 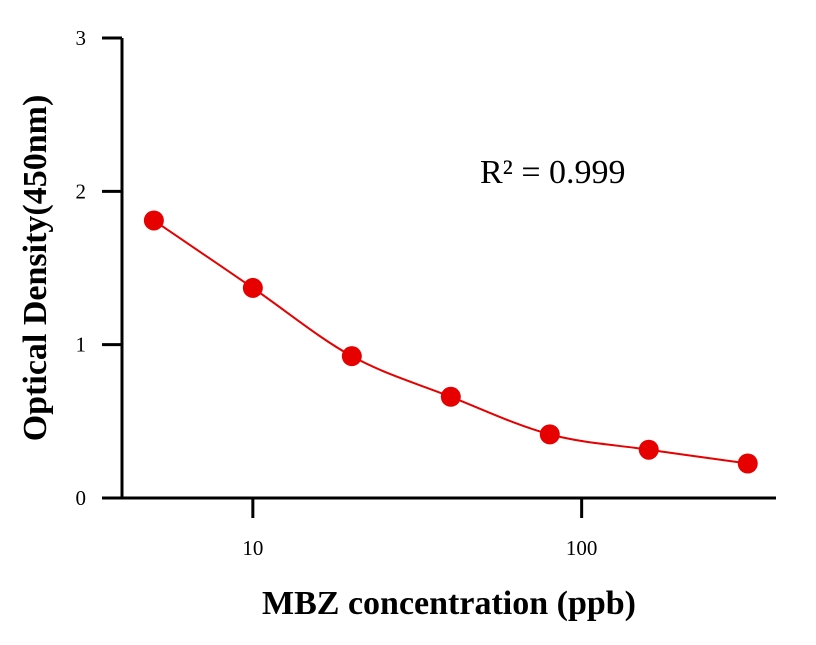 I want to click on x-tick-label: 10, so click(x=252, y=548).